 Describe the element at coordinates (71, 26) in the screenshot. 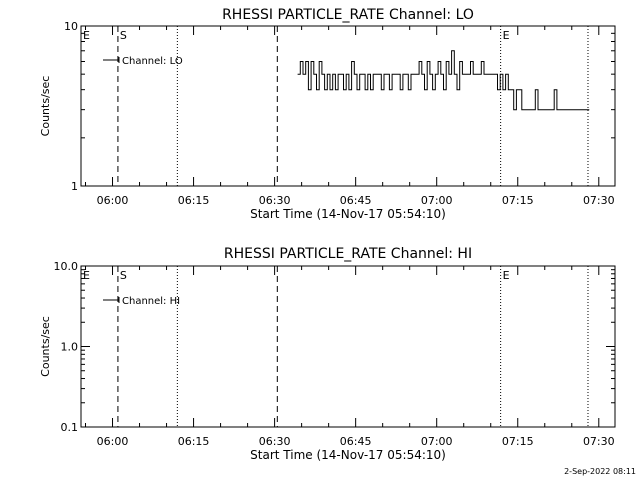

I see `y-tick-label: 10` at that location.